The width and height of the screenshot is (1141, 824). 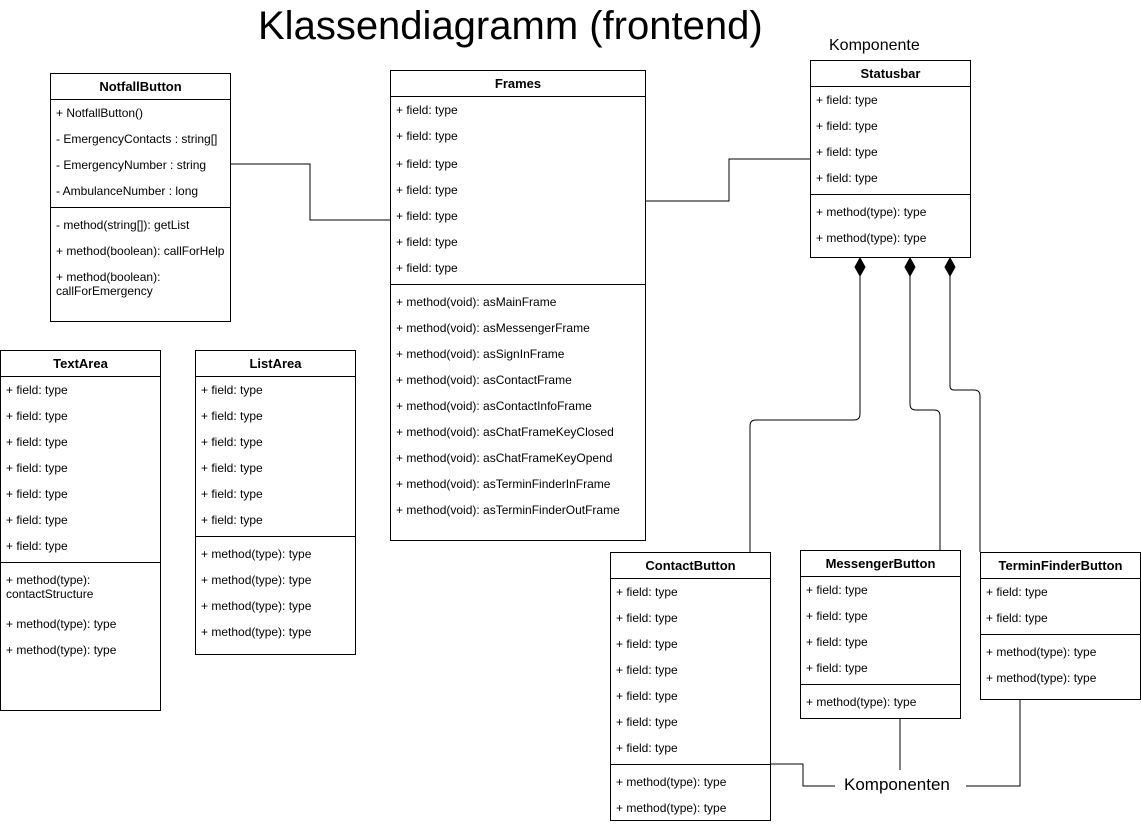 I want to click on method: + method(void): asChatFrameKeyOpend, so click(x=504, y=458).